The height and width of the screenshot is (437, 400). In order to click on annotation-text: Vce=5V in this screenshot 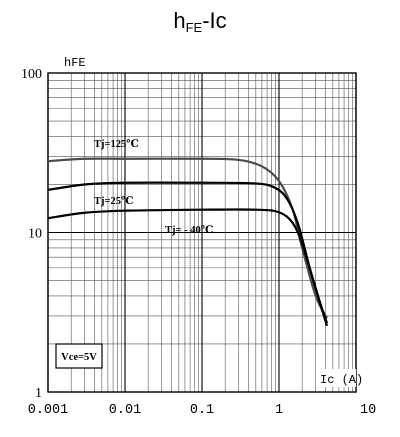, I will do `click(79, 357)`.